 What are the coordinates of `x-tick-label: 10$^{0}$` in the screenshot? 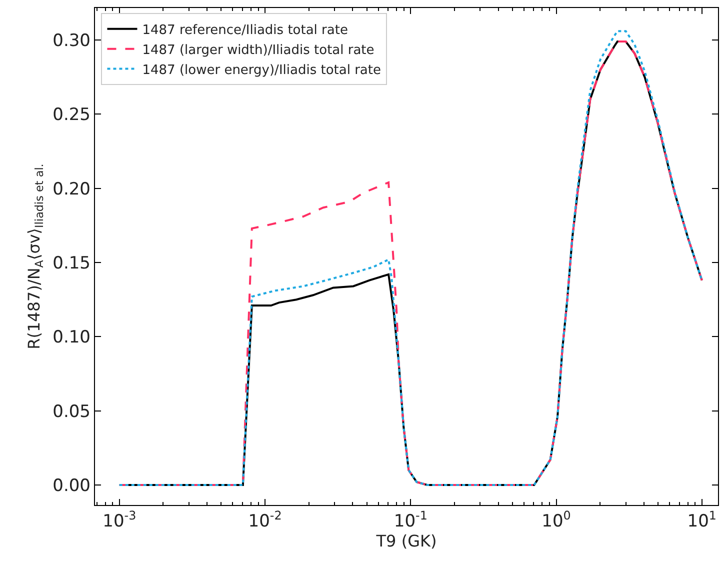 It's located at (556, 520).